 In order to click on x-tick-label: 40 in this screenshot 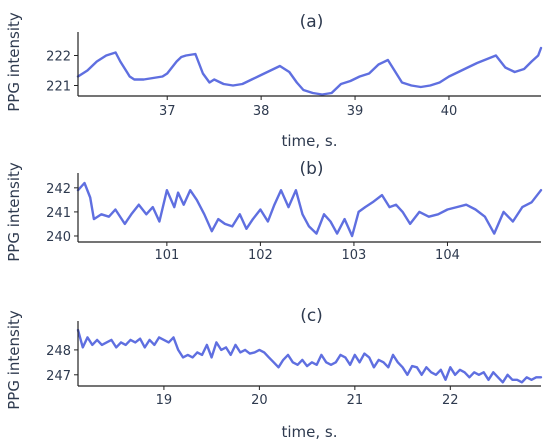, I will do `click(449, 111)`.